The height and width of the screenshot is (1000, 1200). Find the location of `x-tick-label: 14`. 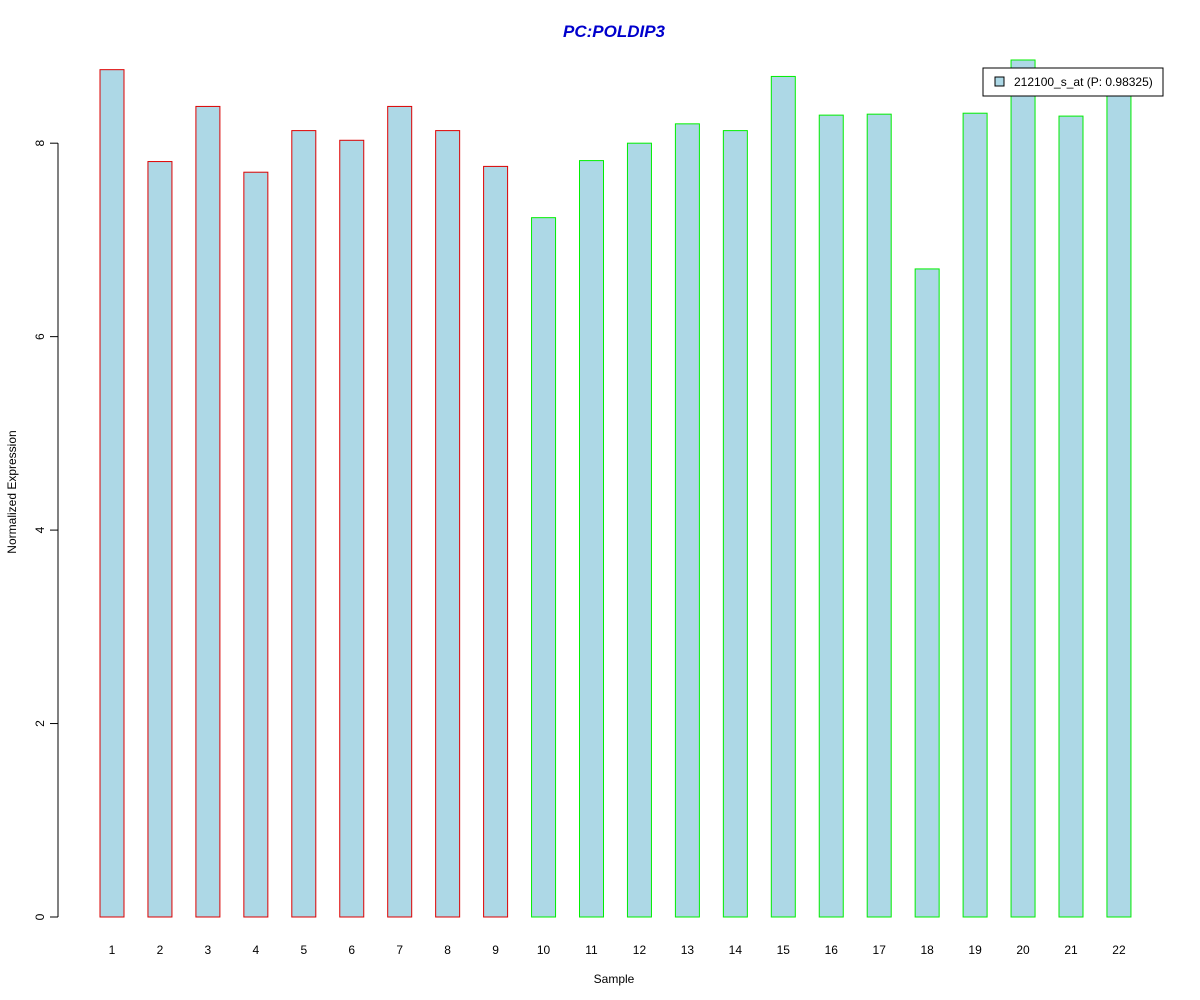

x-tick-label: 14 is located at coordinates (736, 950).